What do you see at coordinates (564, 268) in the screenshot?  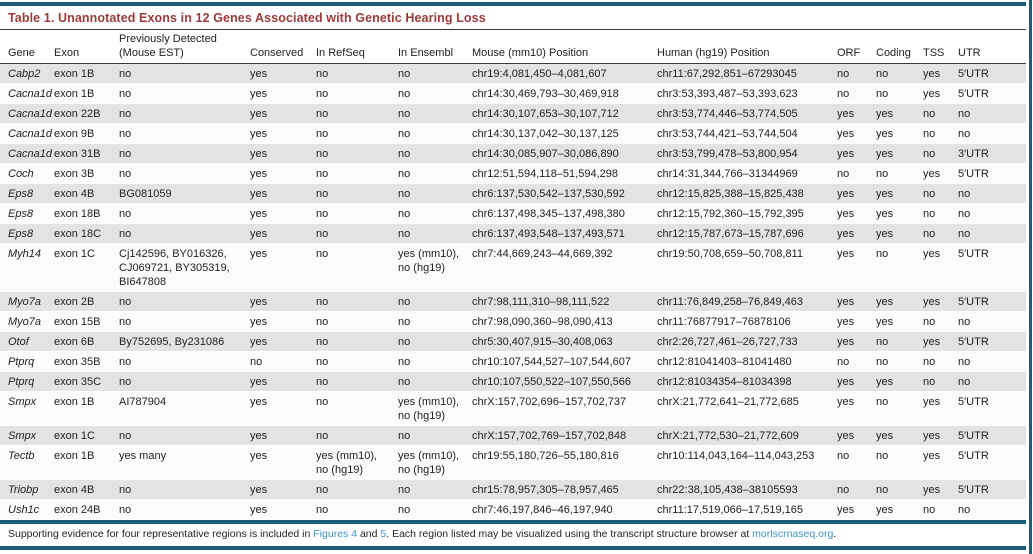 I see `cell-mouse: chr7:44,669,243–44,669,392` at bounding box center [564, 268].